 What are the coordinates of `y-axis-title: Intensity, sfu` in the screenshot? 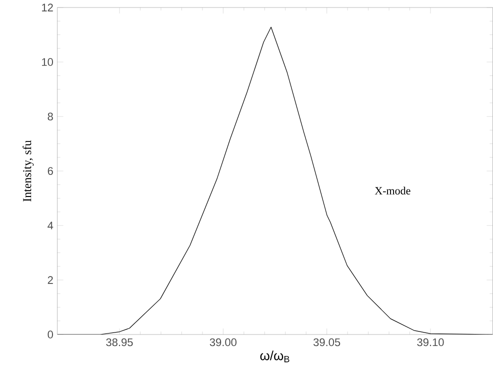 It's located at (28, 171).